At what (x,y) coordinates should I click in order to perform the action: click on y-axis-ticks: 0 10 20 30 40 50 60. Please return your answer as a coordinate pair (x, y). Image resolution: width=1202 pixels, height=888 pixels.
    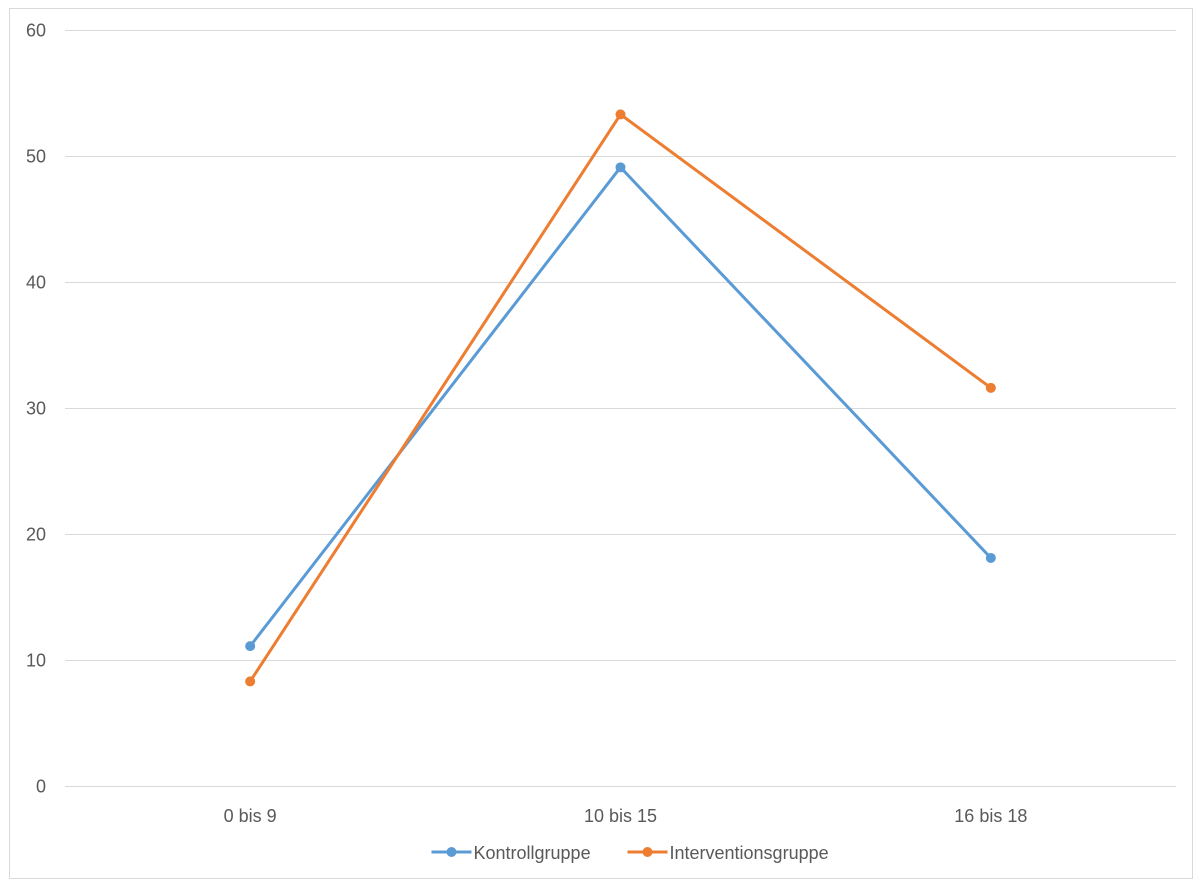
    Looking at the image, I should click on (36, 409).